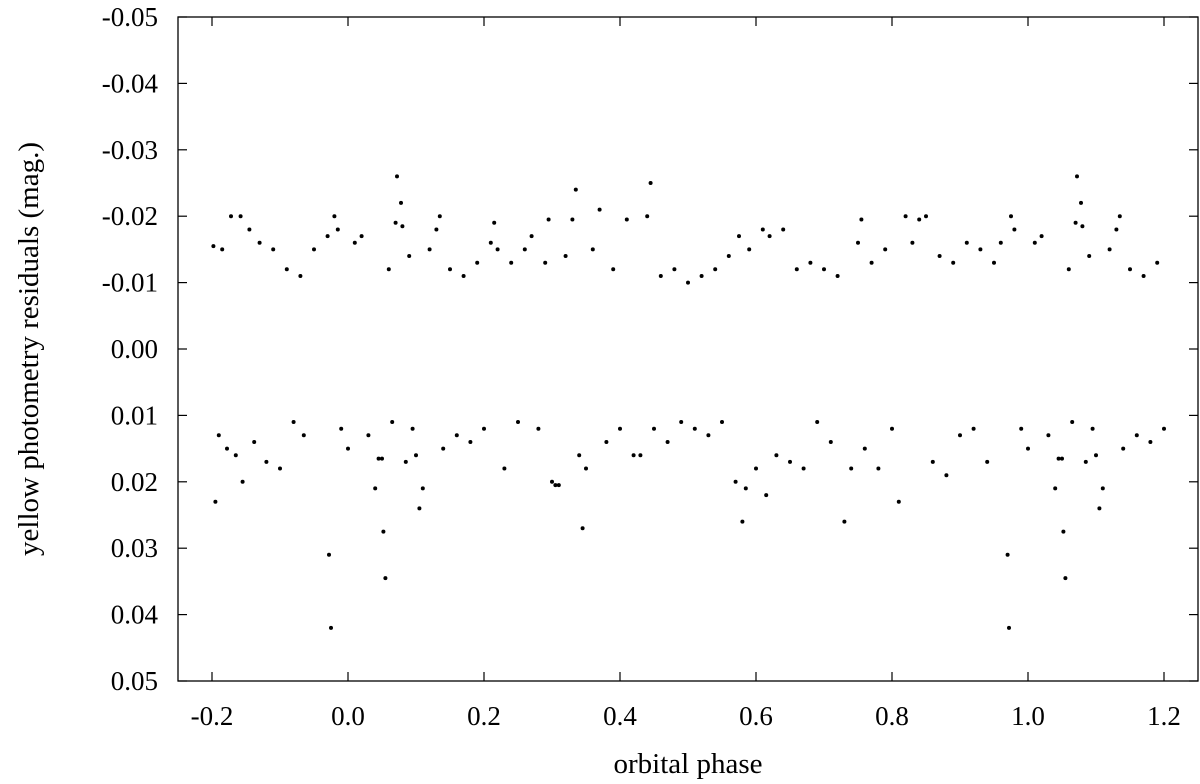  I want to click on x-tick-label: 0.8, so click(892, 716).